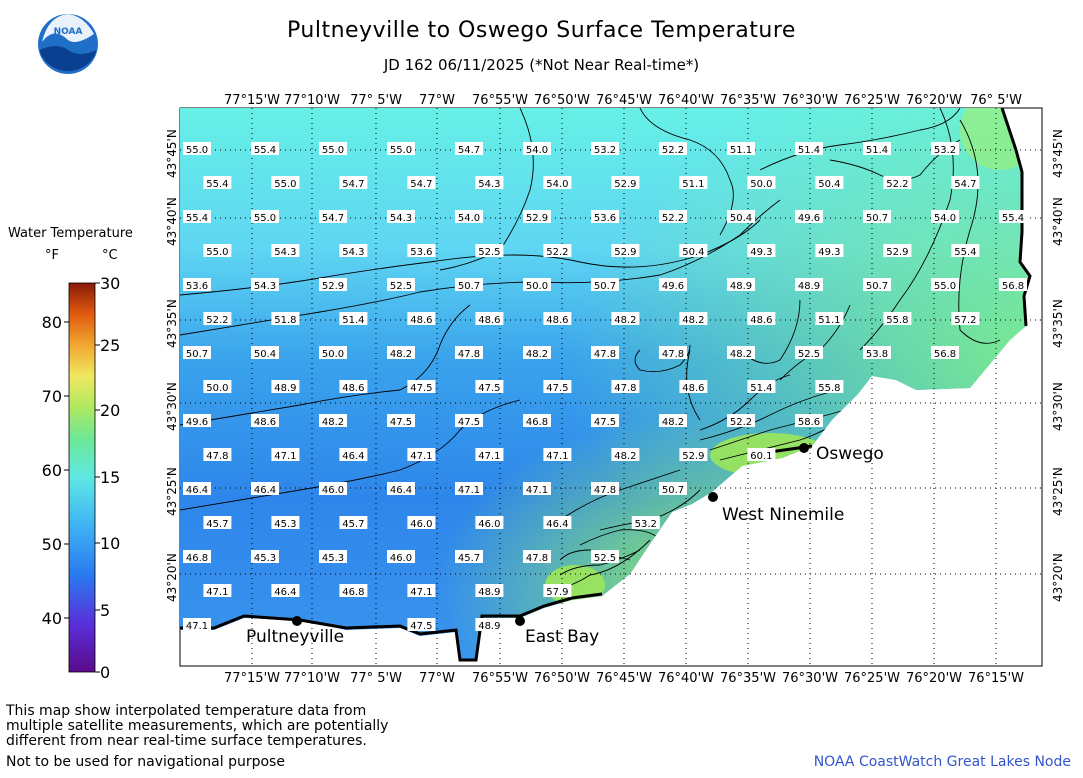 The width and height of the screenshot is (1083, 778). I want to click on logo-text: NOAA, so click(68, 32).